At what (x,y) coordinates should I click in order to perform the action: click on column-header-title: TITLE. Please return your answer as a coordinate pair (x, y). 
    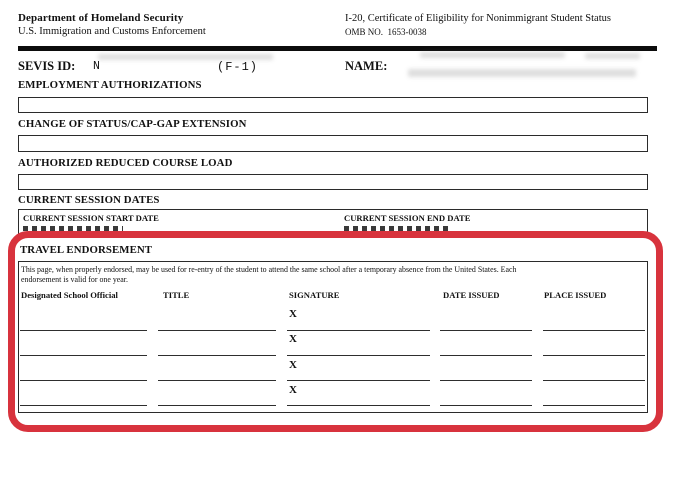
    Looking at the image, I should click on (176, 295).